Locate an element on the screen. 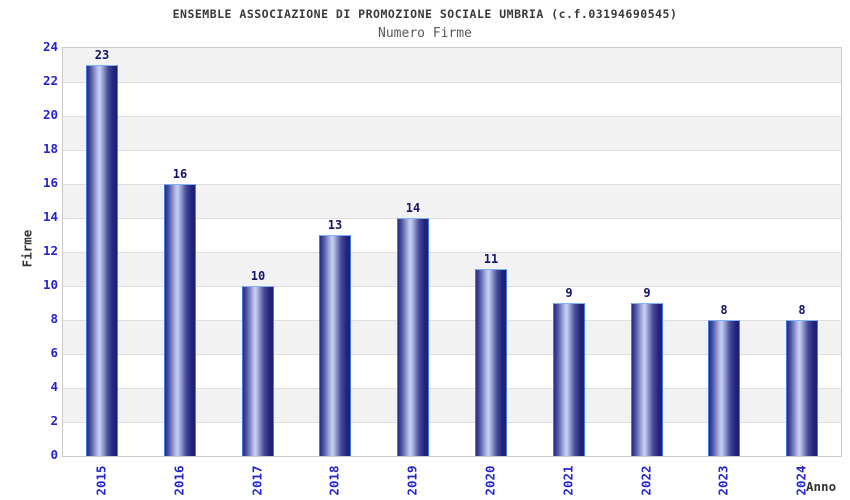 This screenshot has width=850, height=500. y-axis-tick-label: 12 is located at coordinates (50, 250).